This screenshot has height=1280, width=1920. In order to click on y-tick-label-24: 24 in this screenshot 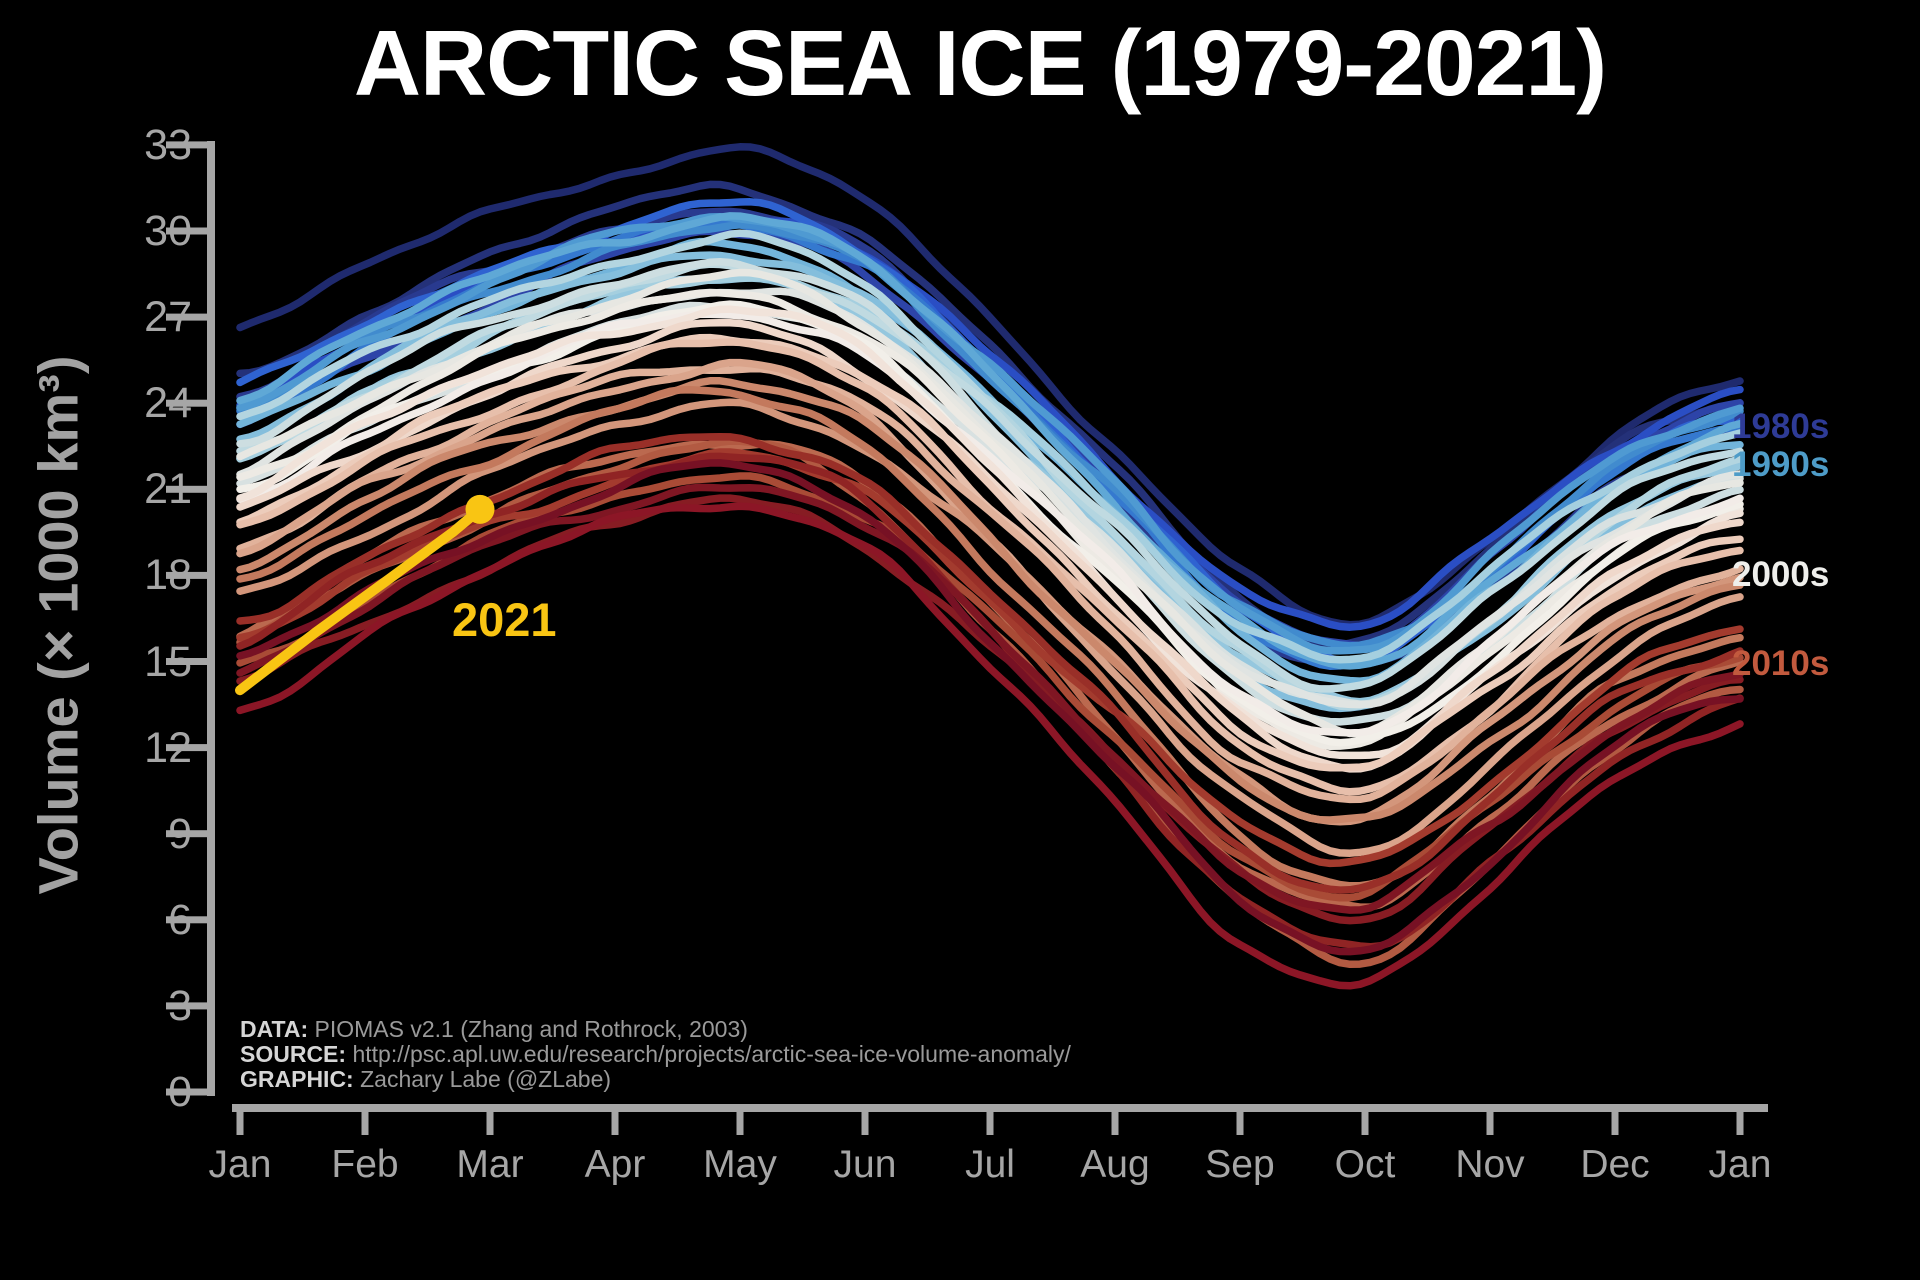, I will do `click(168, 403)`.